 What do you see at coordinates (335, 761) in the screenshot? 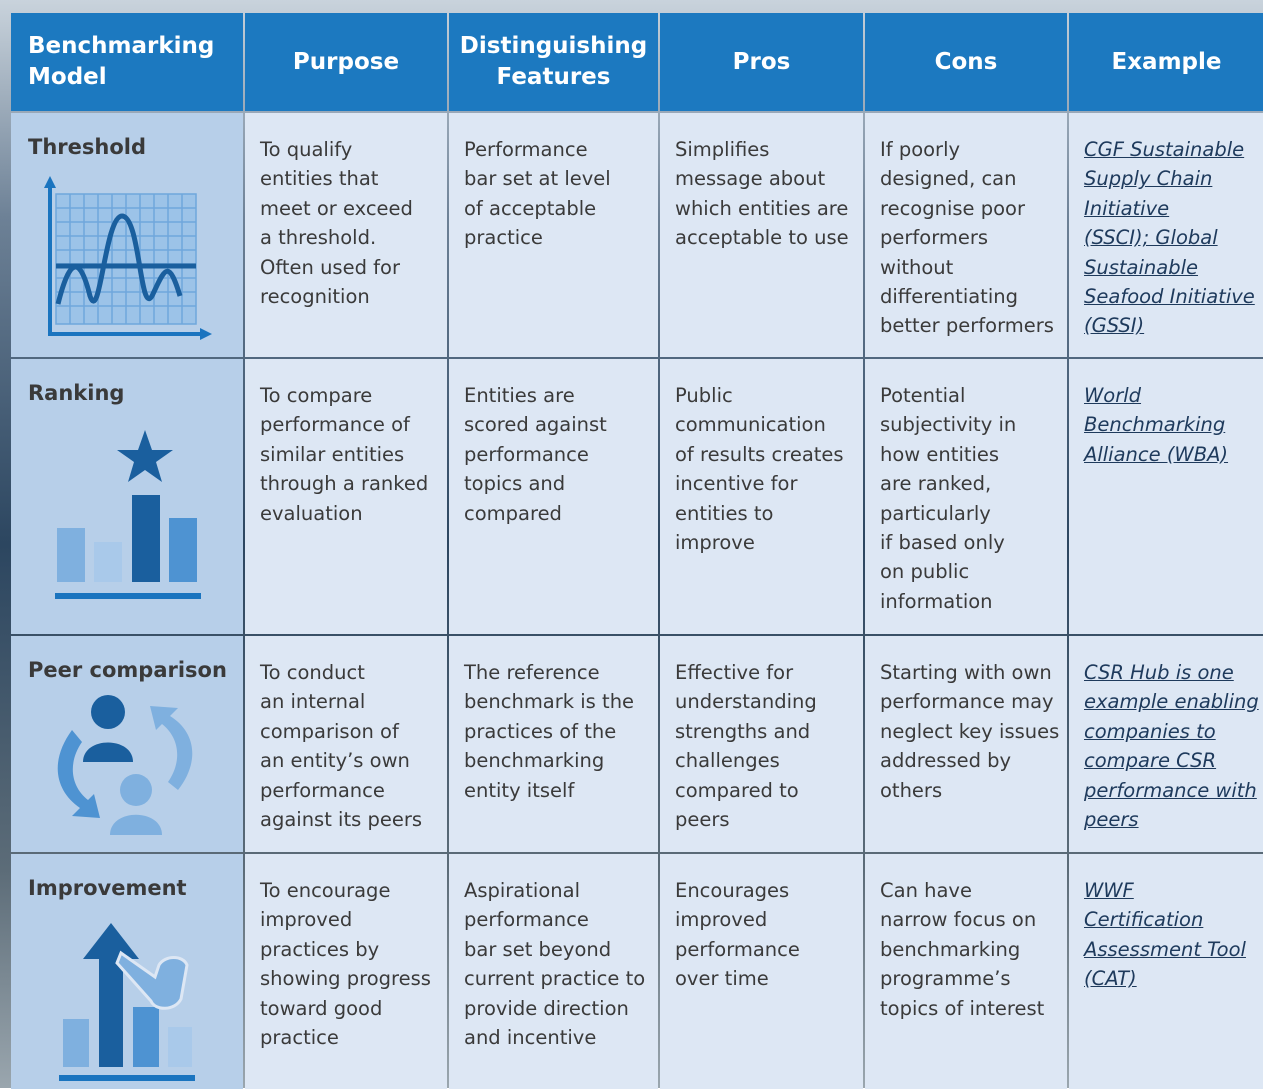
I see `cell-line: an entity’s own` at bounding box center [335, 761].